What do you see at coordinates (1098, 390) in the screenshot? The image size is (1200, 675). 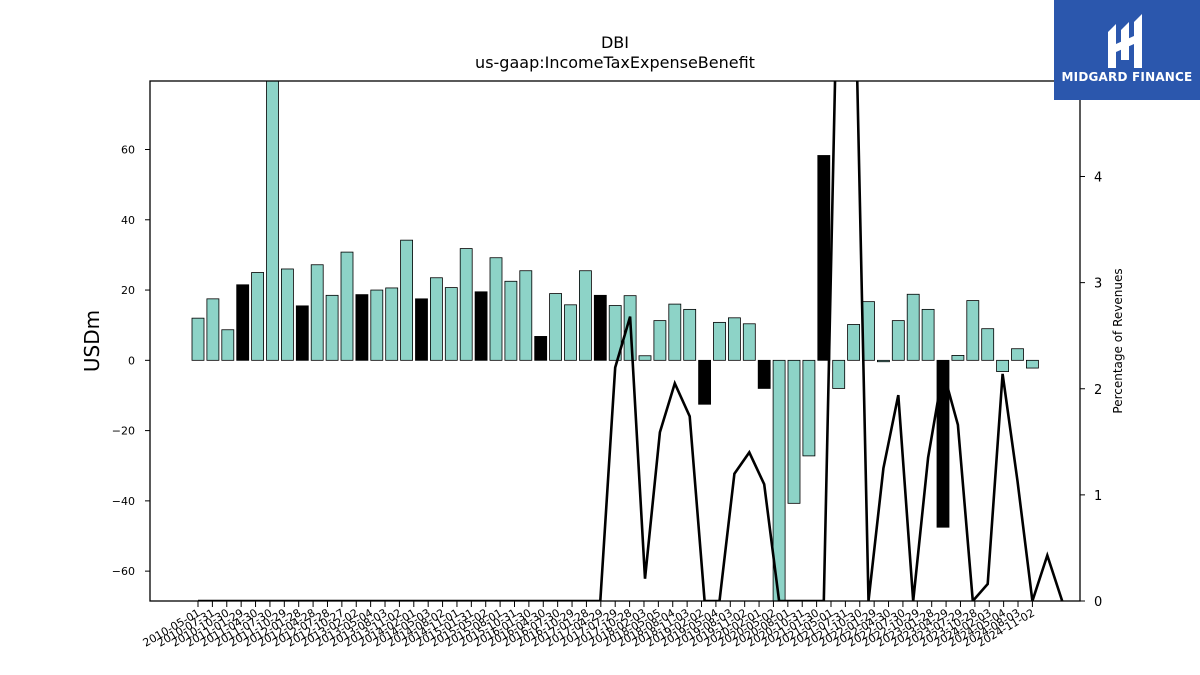 I see `y2-tick-label: 2` at bounding box center [1098, 390].